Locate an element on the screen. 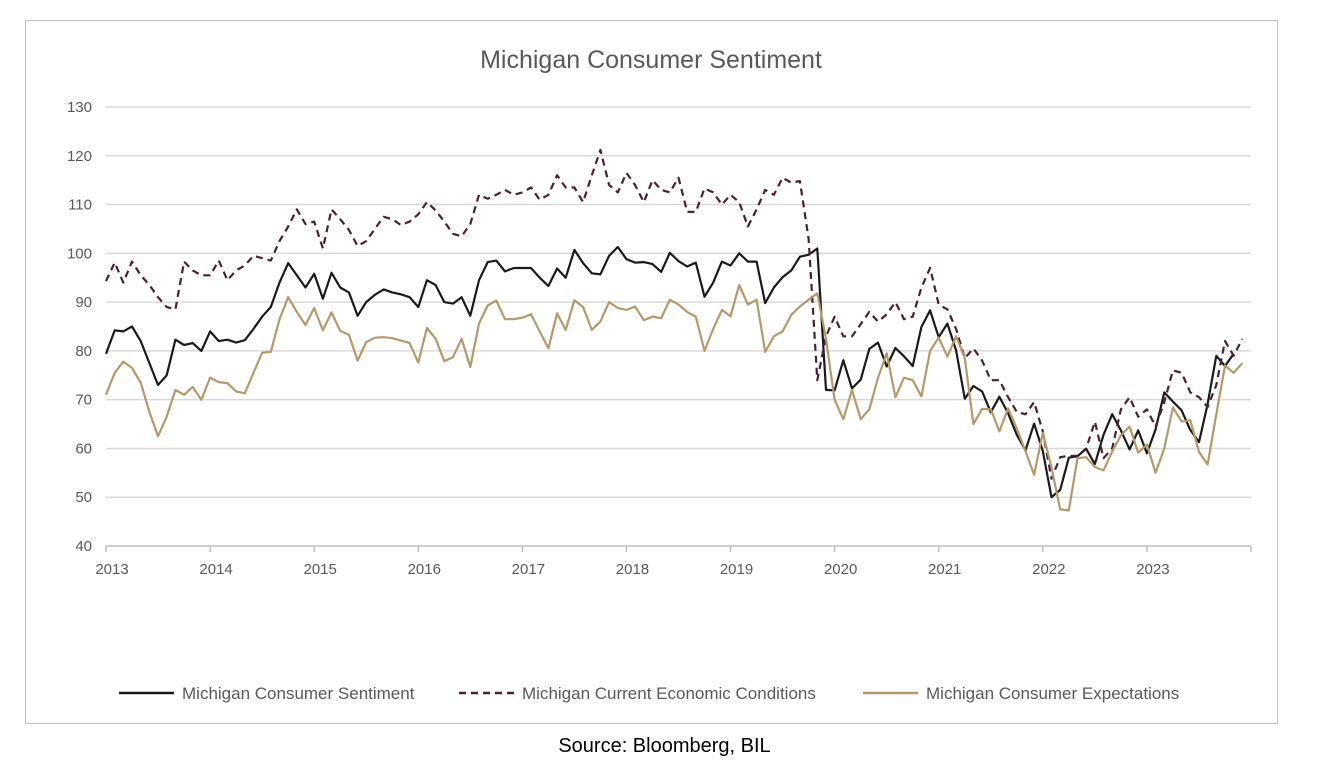  x-tick-label: 2014 is located at coordinates (215, 569).